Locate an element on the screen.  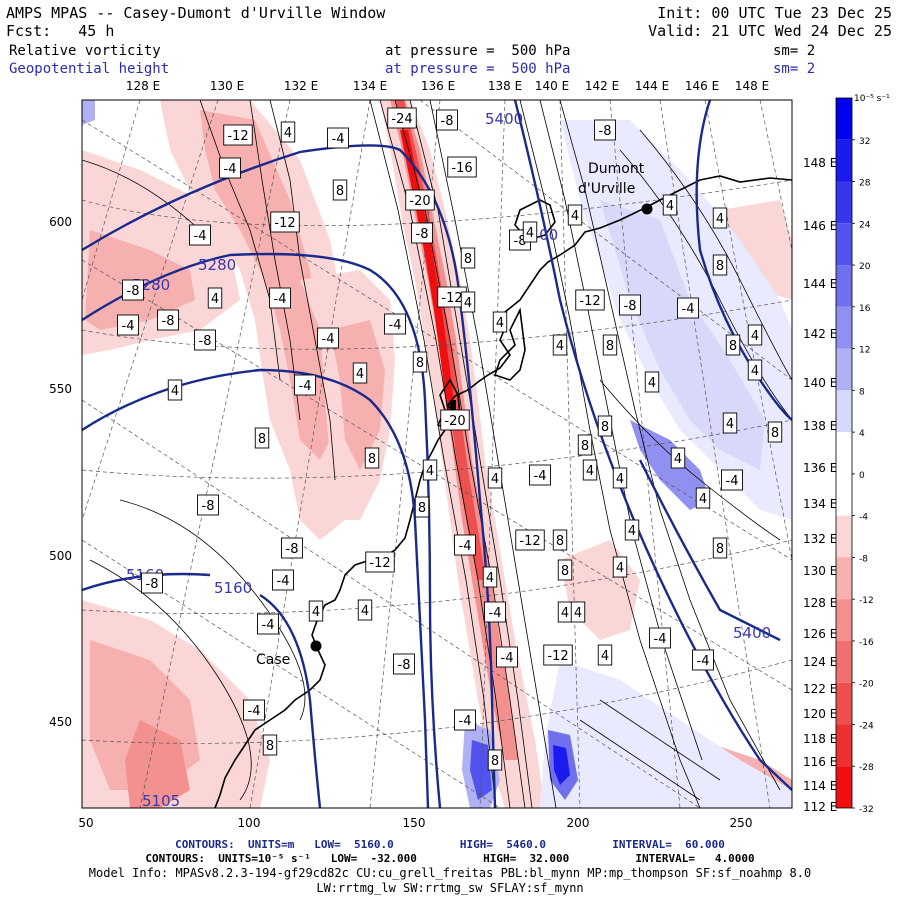
field-level-vorticity: at pressure = 500 hPa is located at coordinates (478, 51).